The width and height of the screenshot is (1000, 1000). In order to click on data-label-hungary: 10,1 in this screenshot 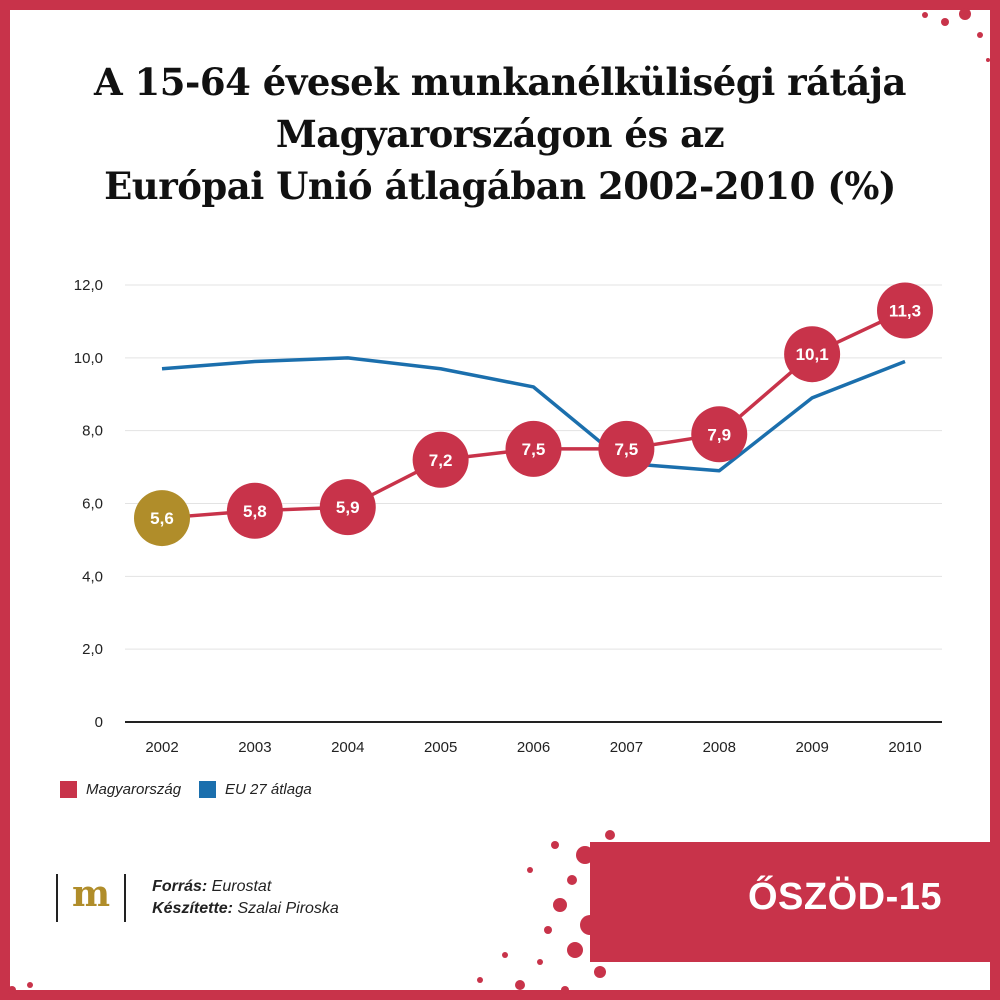, I will do `click(812, 354)`.